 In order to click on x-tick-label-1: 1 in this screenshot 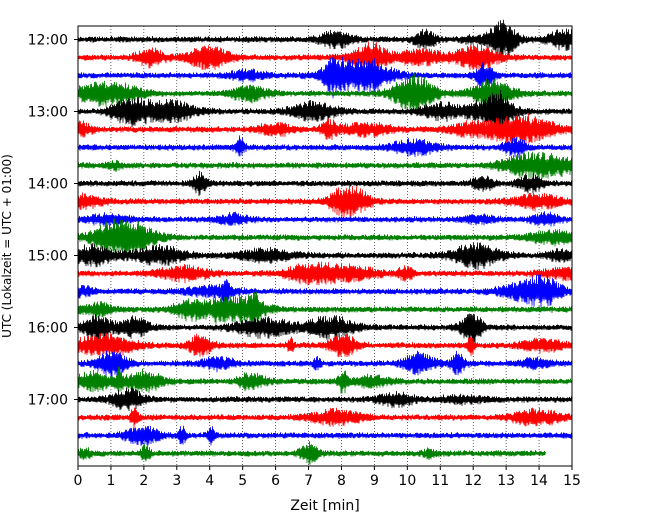, I will do `click(110, 481)`.